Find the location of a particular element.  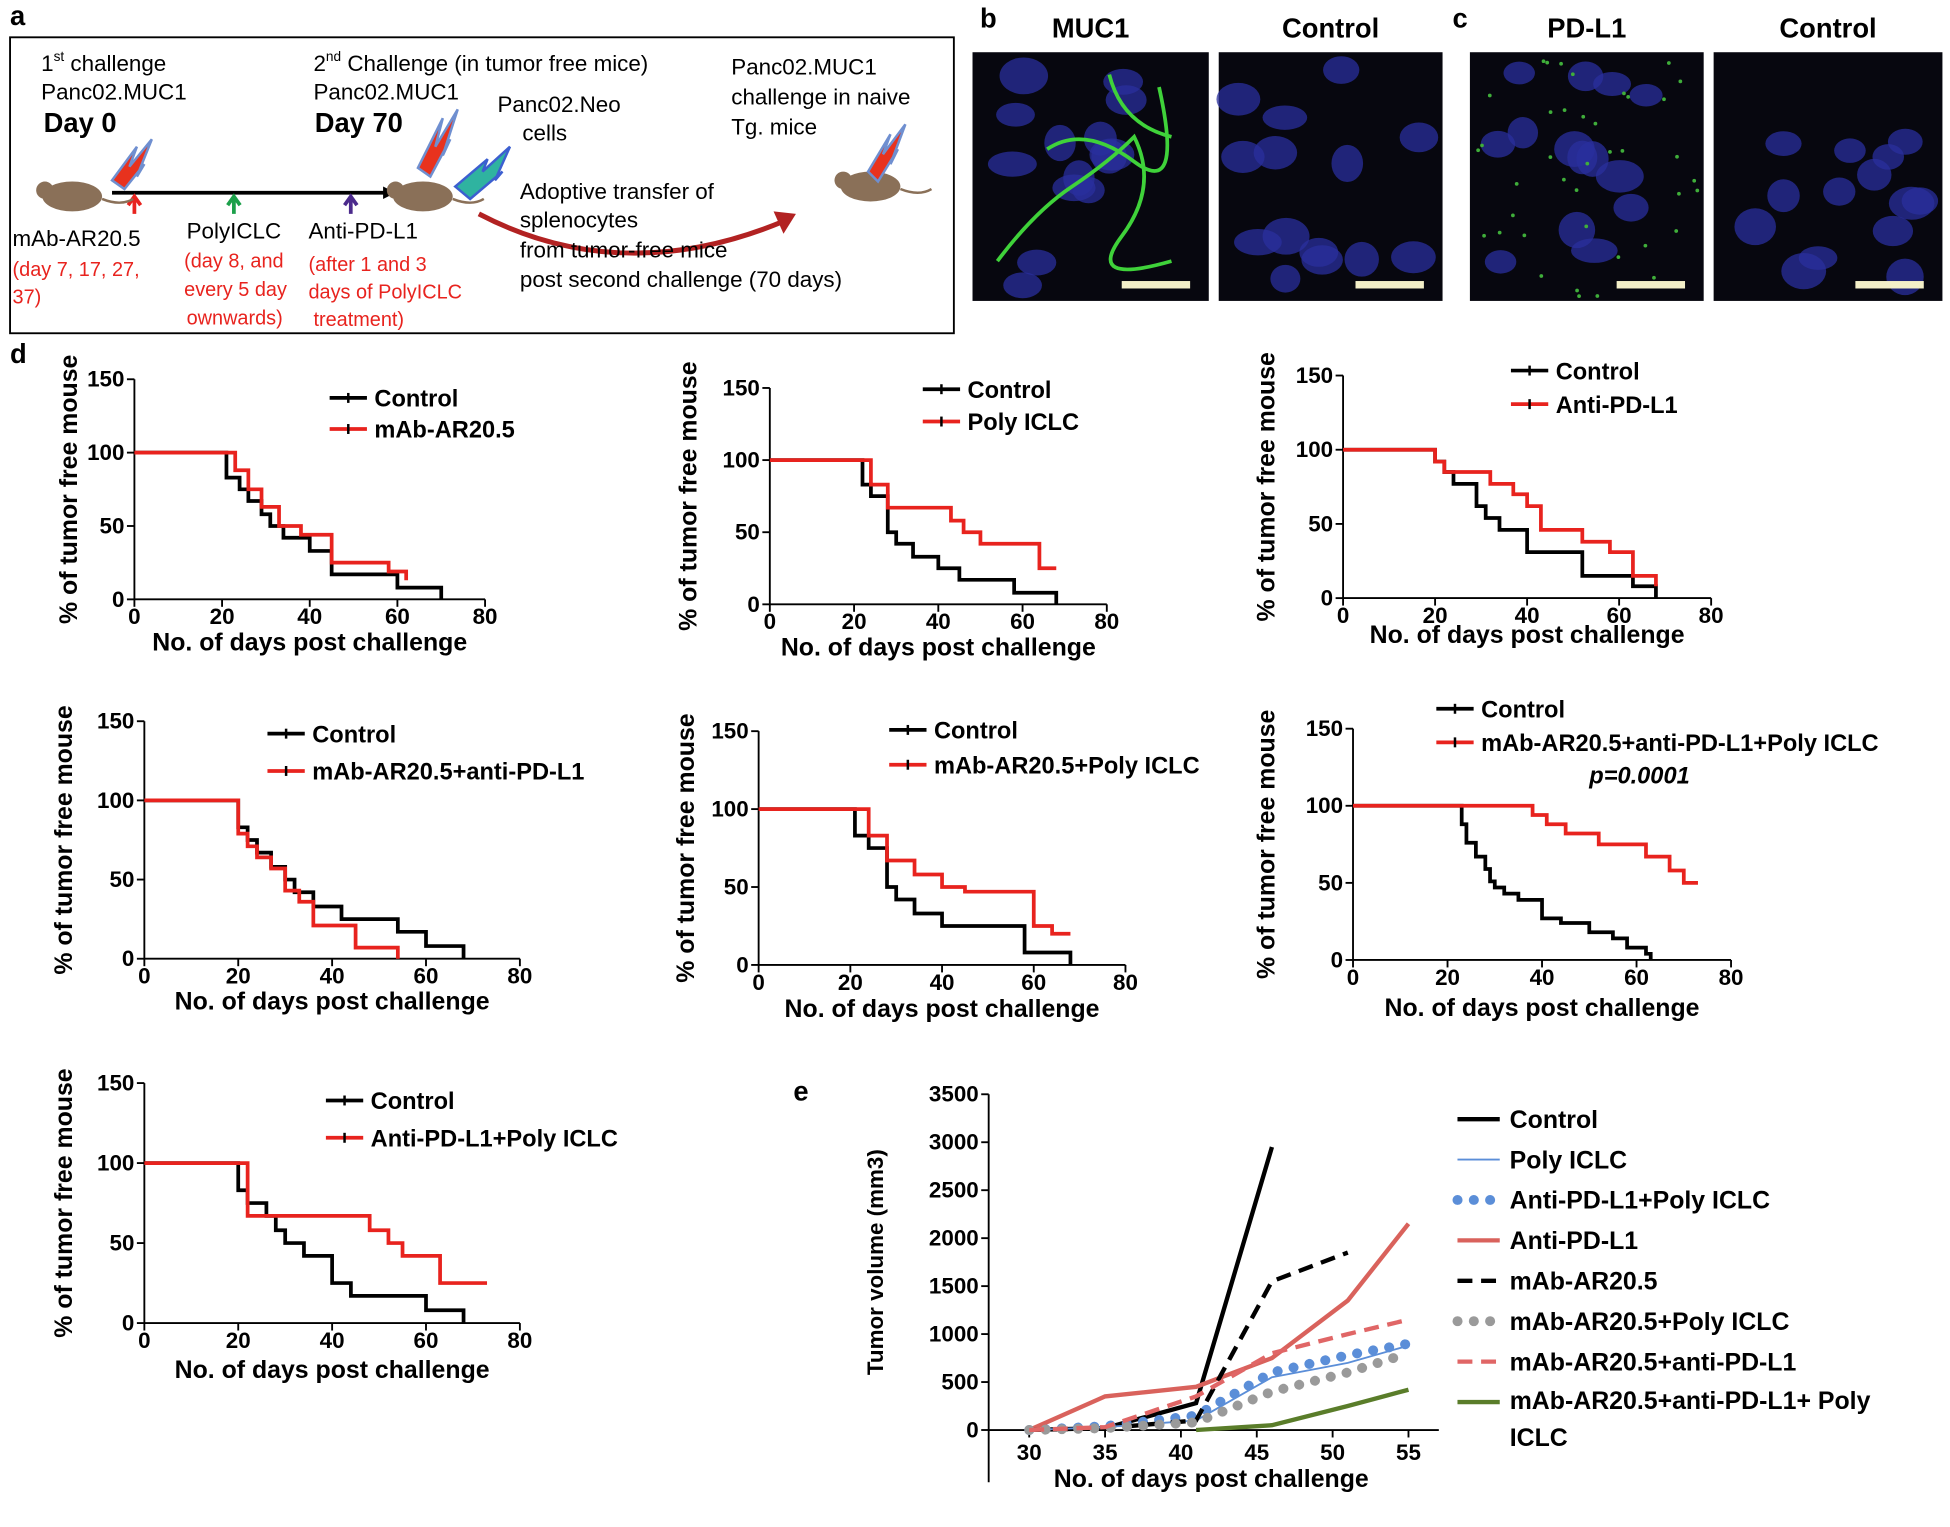

micrograph-title: PD-L1 is located at coordinates (1586, 27).